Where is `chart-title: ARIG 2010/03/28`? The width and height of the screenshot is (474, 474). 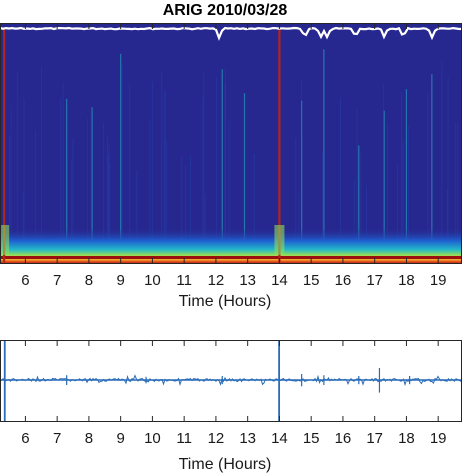 chart-title: ARIG 2010/03/28 is located at coordinates (225, 10).